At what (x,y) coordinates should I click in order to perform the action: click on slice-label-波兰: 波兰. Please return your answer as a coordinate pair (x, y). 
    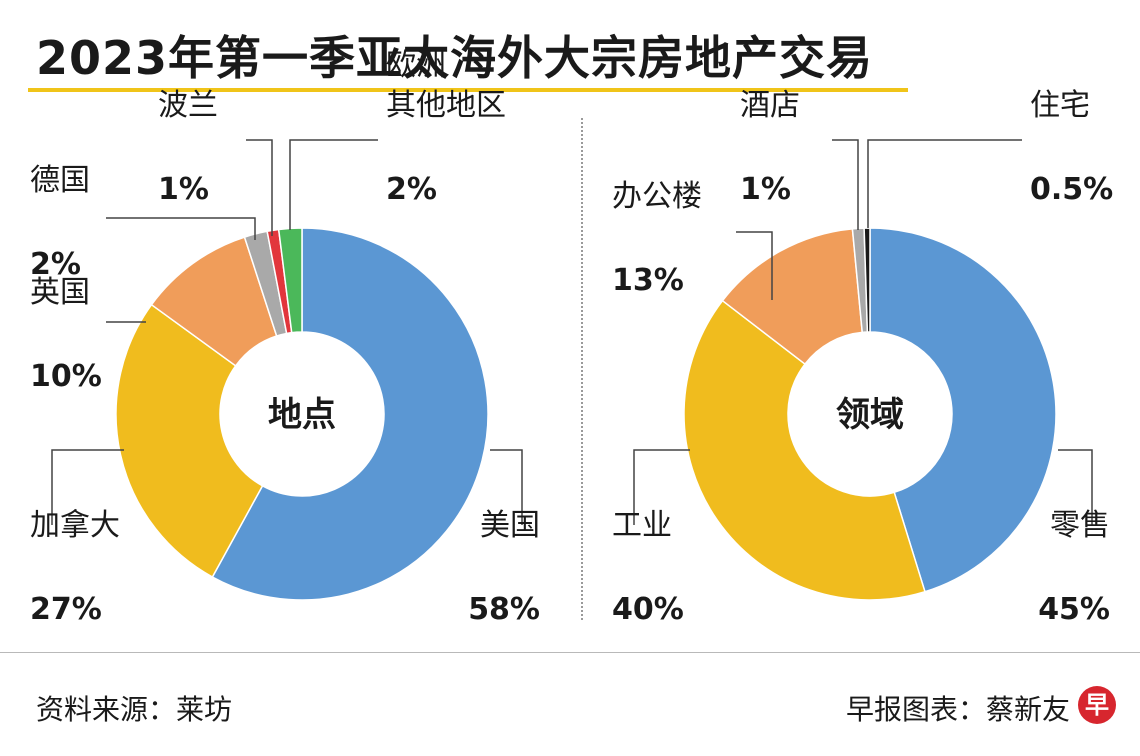
    Looking at the image, I should click on (188, 105).